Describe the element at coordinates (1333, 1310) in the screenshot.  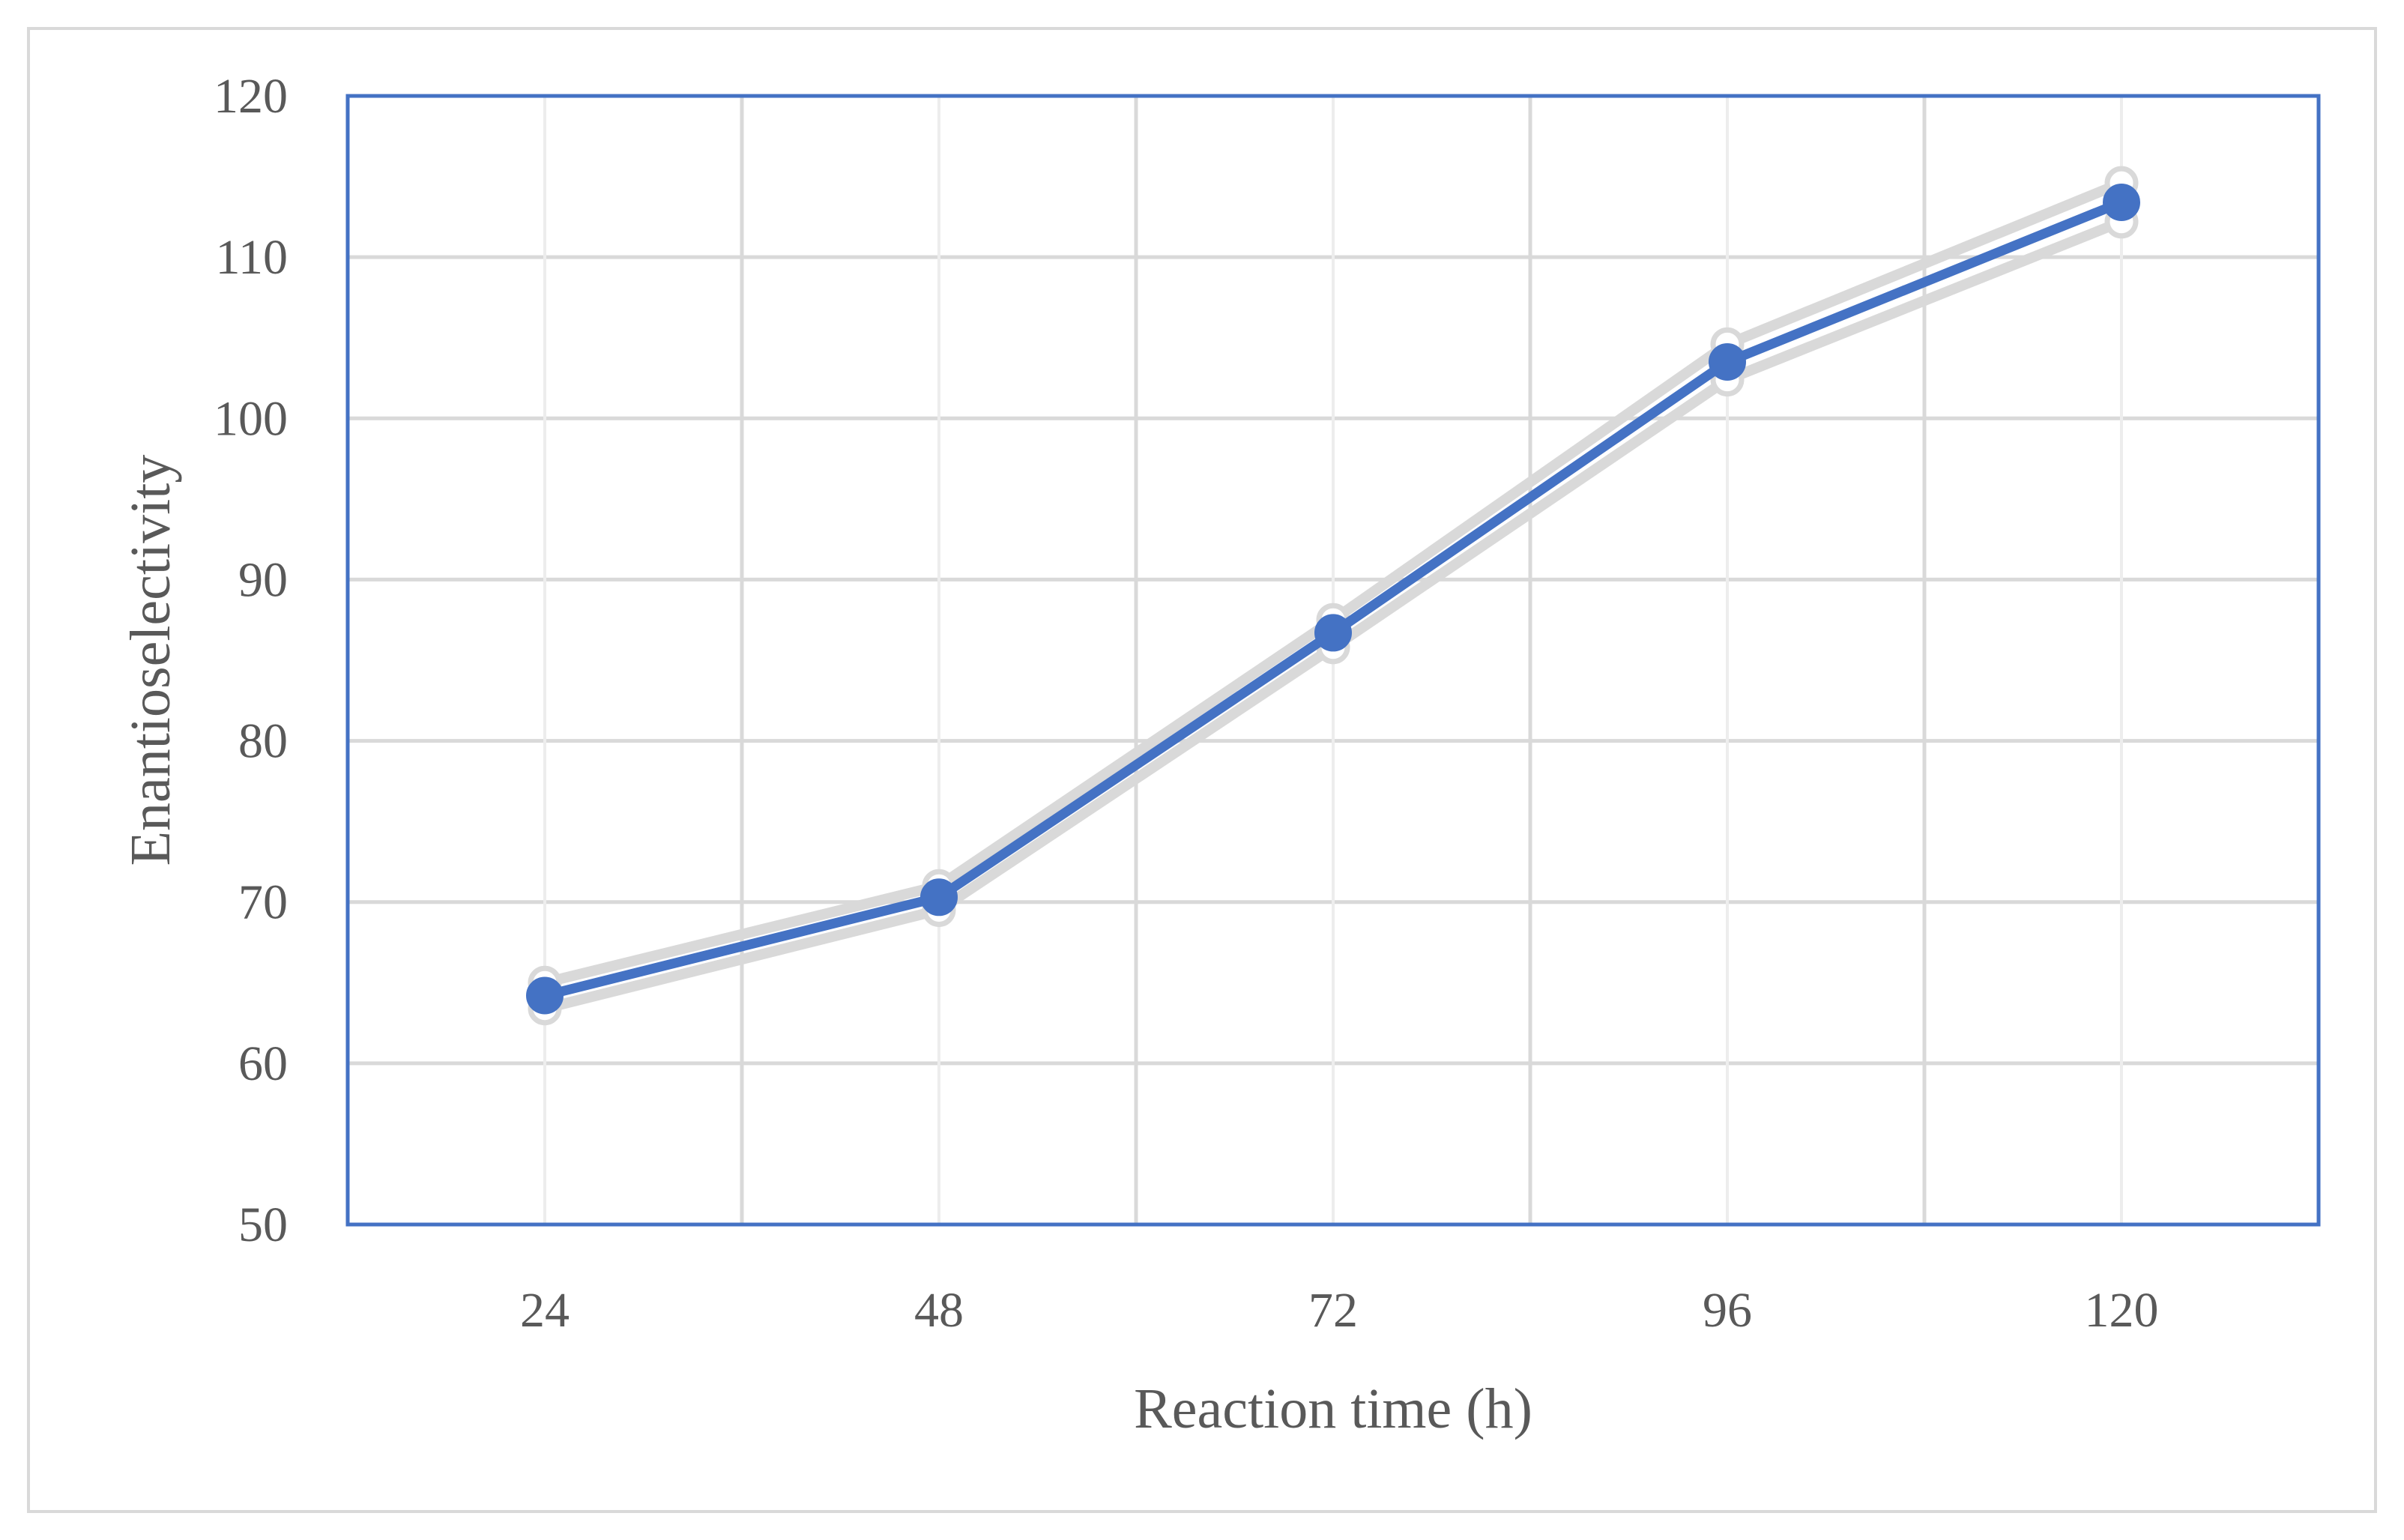
I see `x-tick-label: 72` at that location.